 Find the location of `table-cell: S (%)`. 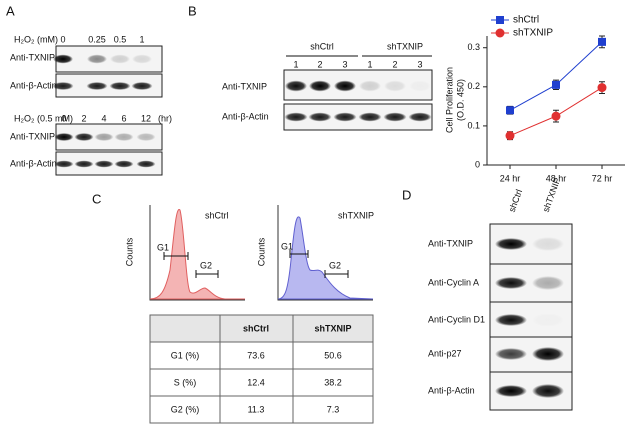

table-cell: S (%) is located at coordinates (185, 382).